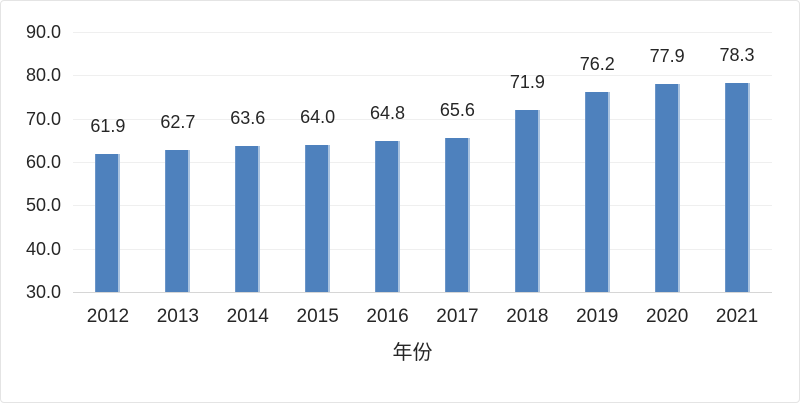 The height and width of the screenshot is (403, 800). Describe the element at coordinates (43, 162) in the screenshot. I see `y-tick-label: 60.0` at that location.